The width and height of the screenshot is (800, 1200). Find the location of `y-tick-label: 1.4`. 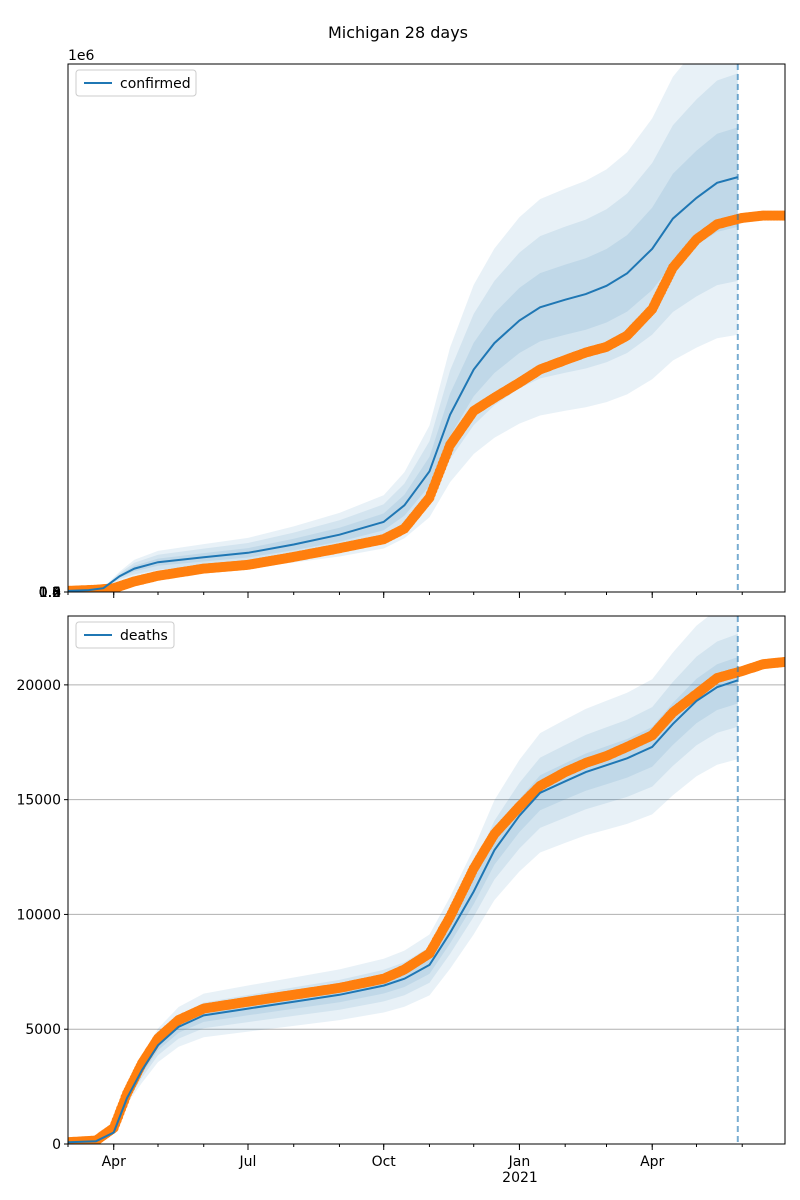

y-tick-label: 1.4 is located at coordinates (50, 593).